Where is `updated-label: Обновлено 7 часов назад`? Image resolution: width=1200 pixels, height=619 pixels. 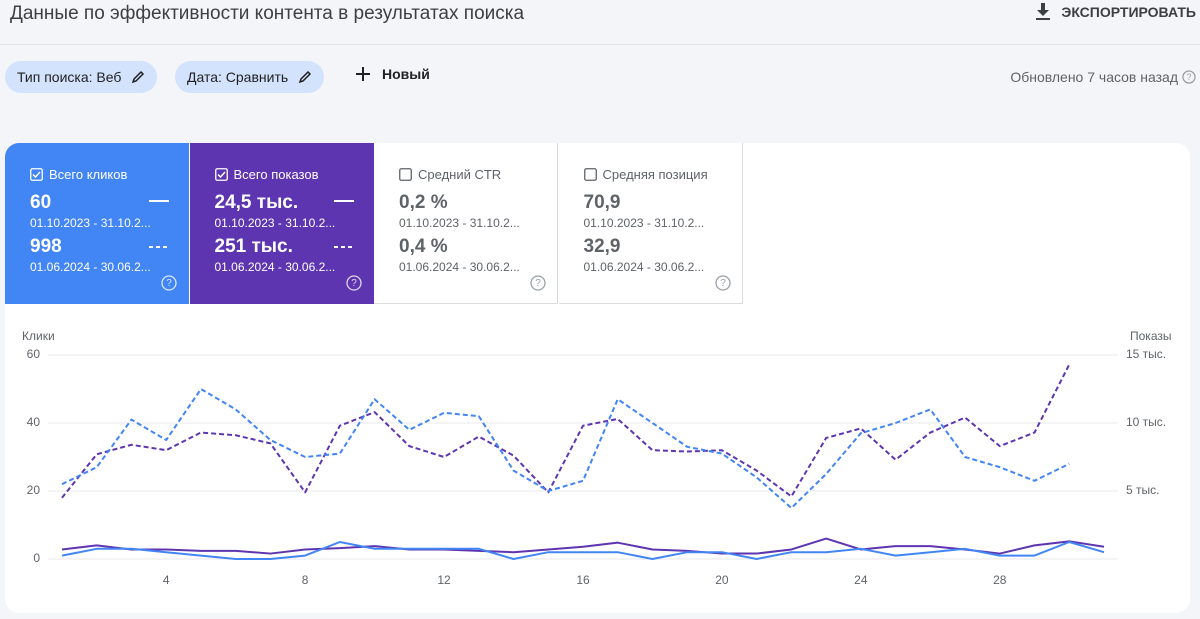
updated-label: Обновлено 7 часов назад is located at coordinates (1094, 77).